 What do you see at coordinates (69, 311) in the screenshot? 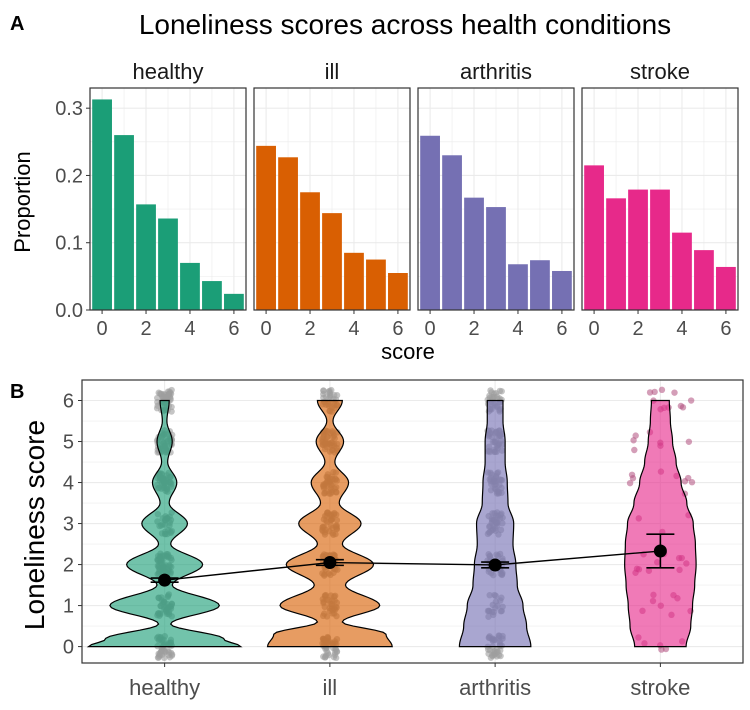
I see `y-tick-label: 0.0` at bounding box center [69, 311].